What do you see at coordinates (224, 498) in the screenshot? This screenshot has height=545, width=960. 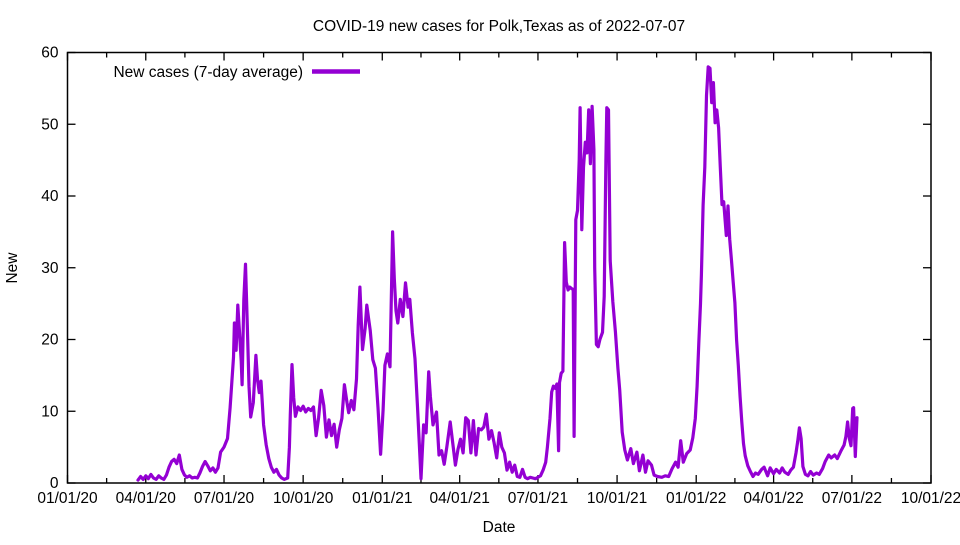 I see `x-tick-label: 07/01/20` at bounding box center [224, 498].